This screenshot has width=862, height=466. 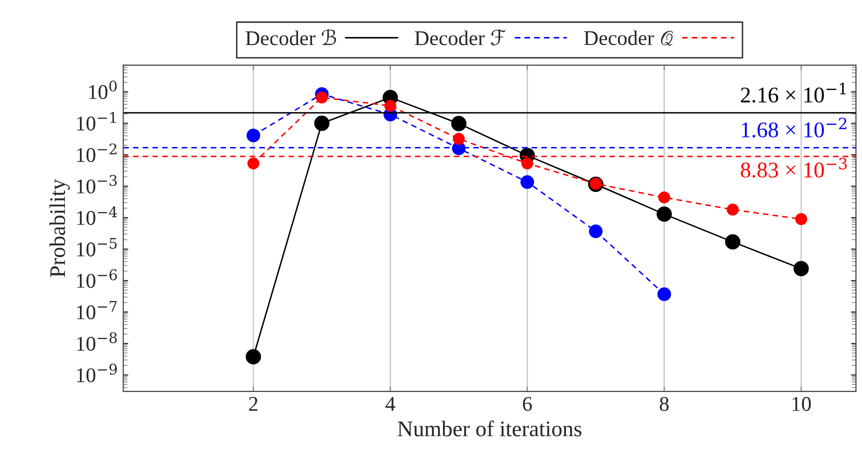 What do you see at coordinates (460, 37) in the screenshot?
I see `legend-label: Decoder ℱ` at bounding box center [460, 37].